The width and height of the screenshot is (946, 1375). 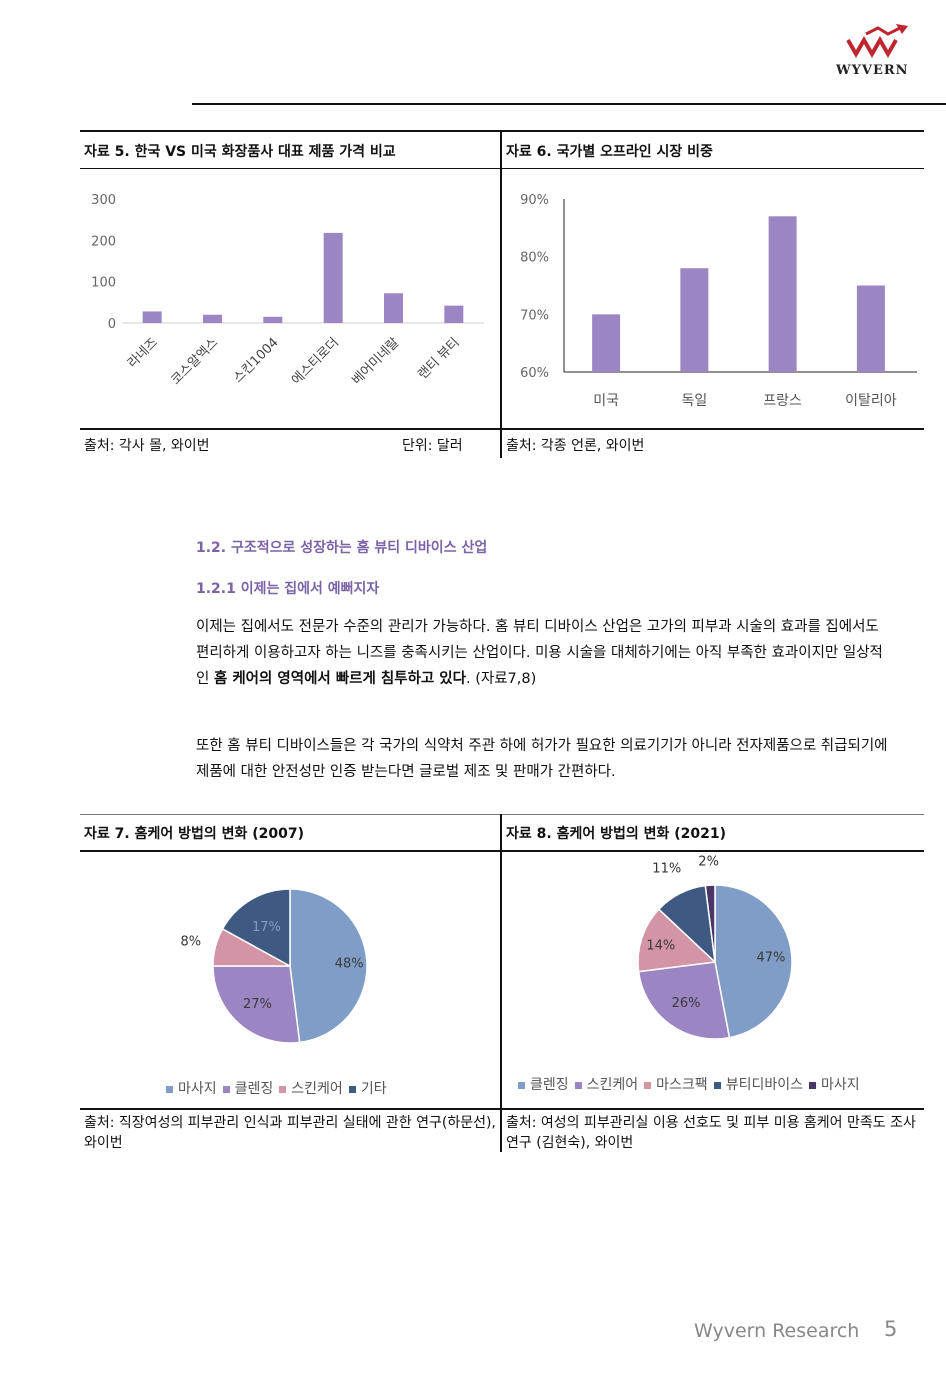 I want to click on slice-label: 11%, so click(x=666, y=868).